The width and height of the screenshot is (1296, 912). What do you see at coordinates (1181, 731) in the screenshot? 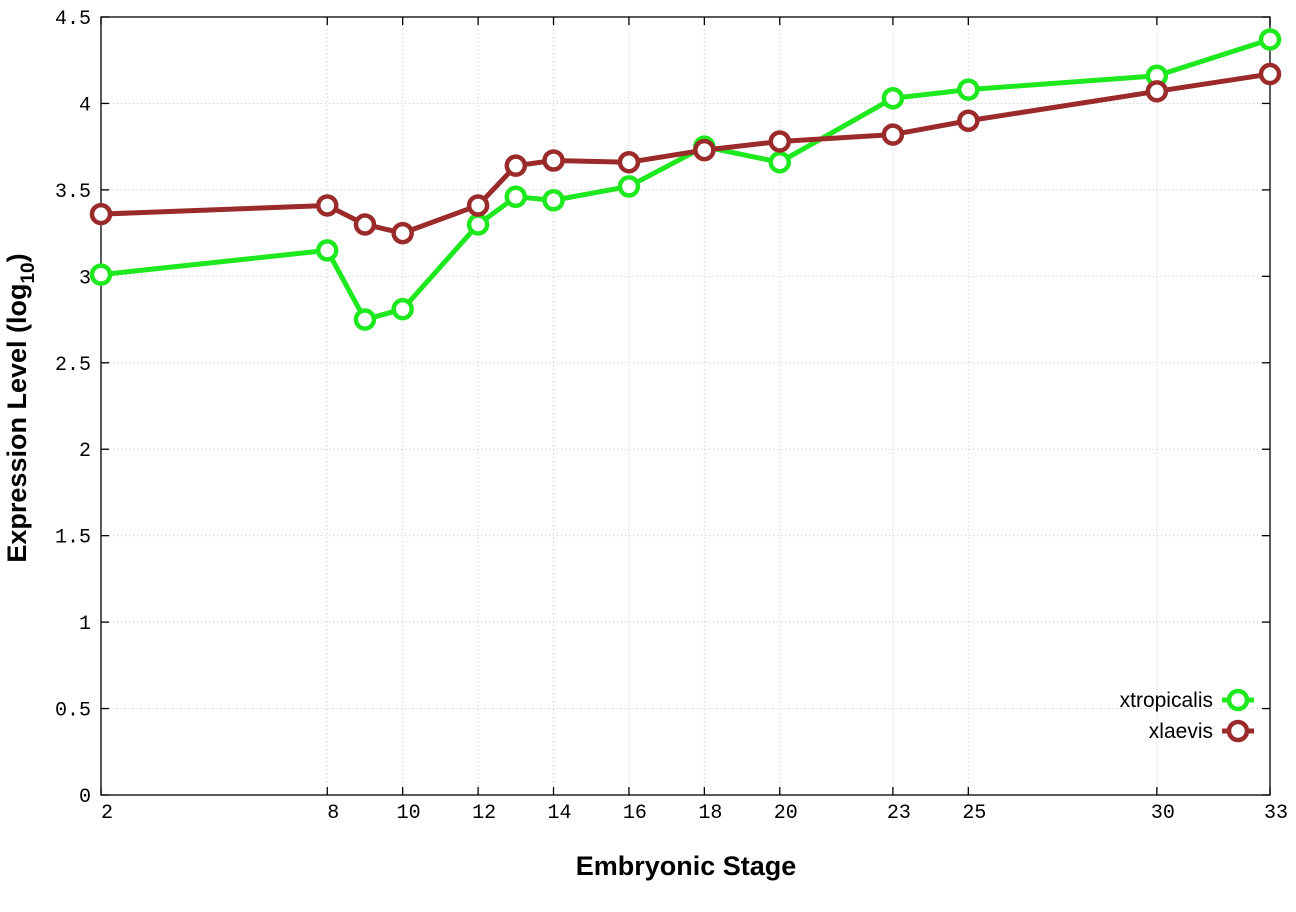
I see `legend-label-xlaevis: xlaevis` at bounding box center [1181, 731].